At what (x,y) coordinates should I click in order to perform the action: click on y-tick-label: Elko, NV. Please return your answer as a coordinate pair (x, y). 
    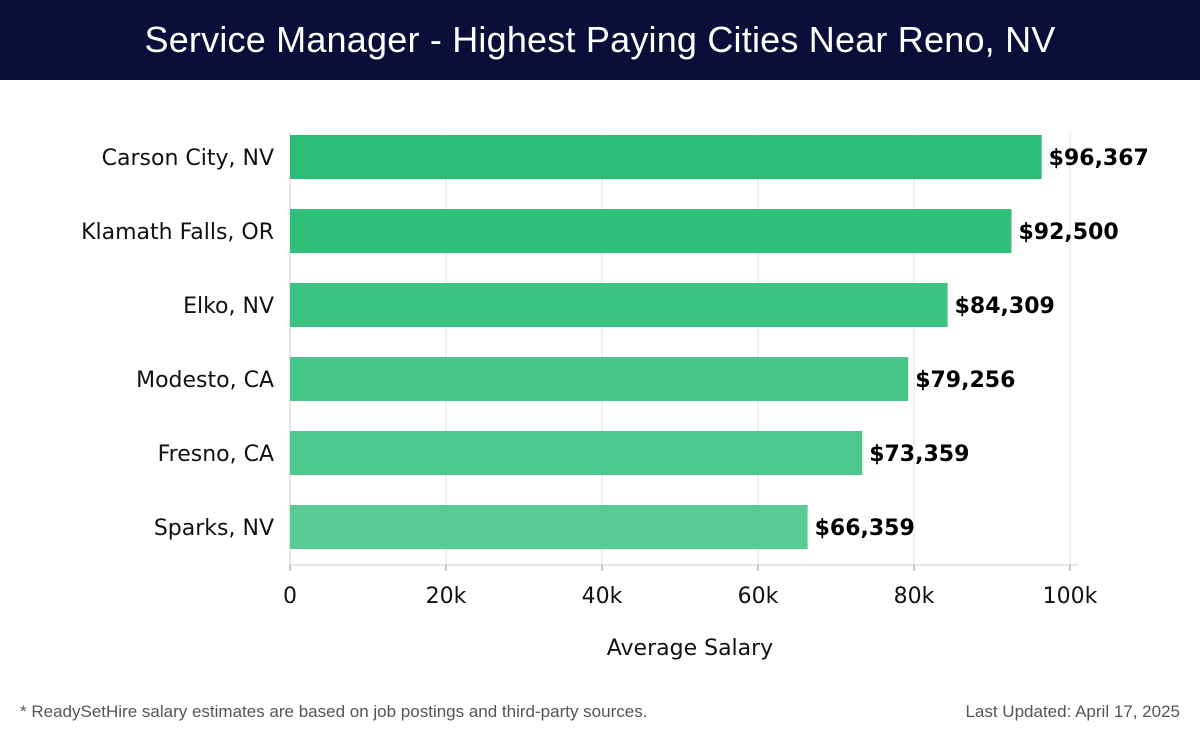
    Looking at the image, I should click on (228, 306).